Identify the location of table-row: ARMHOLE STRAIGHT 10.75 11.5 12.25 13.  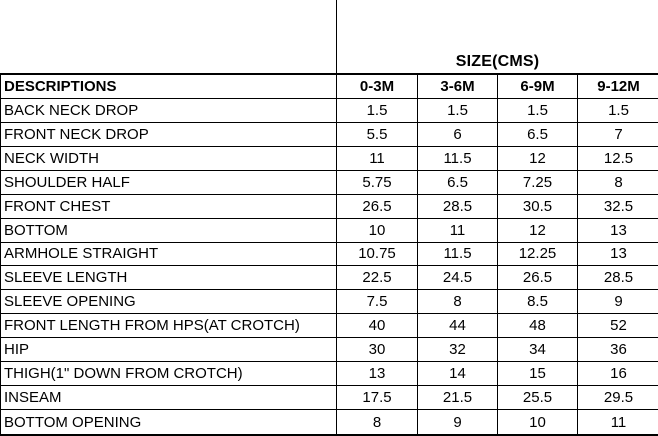
(329, 254).